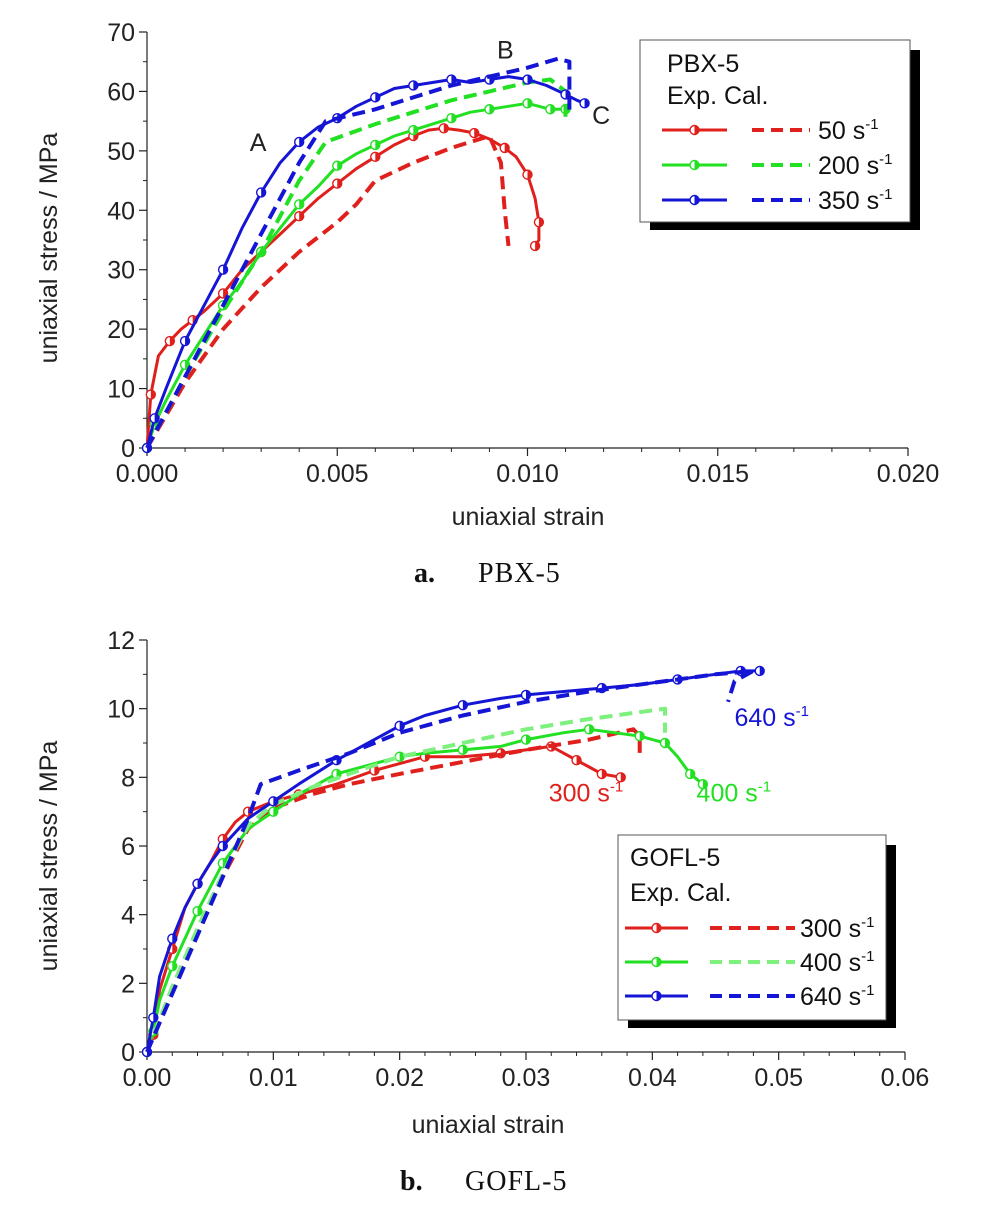 This screenshot has height=1219, width=992. What do you see at coordinates (121, 641) in the screenshot?
I see `y-tick-label: 12` at bounding box center [121, 641].